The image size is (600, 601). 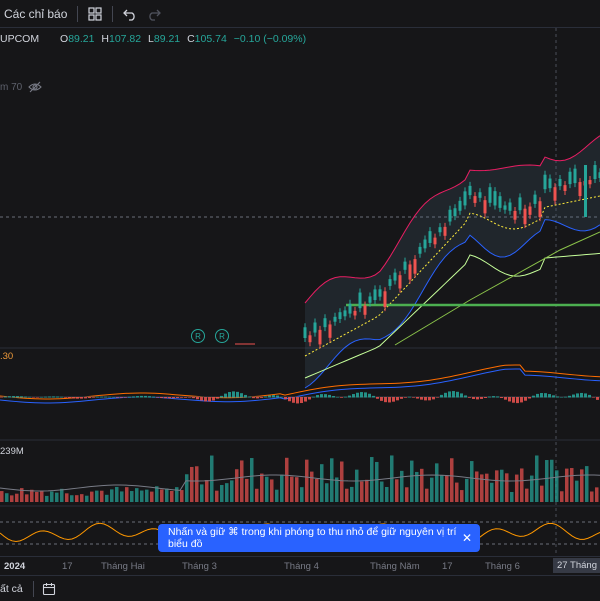 I want to click on indicator-legend: m 70, so click(x=21, y=87).